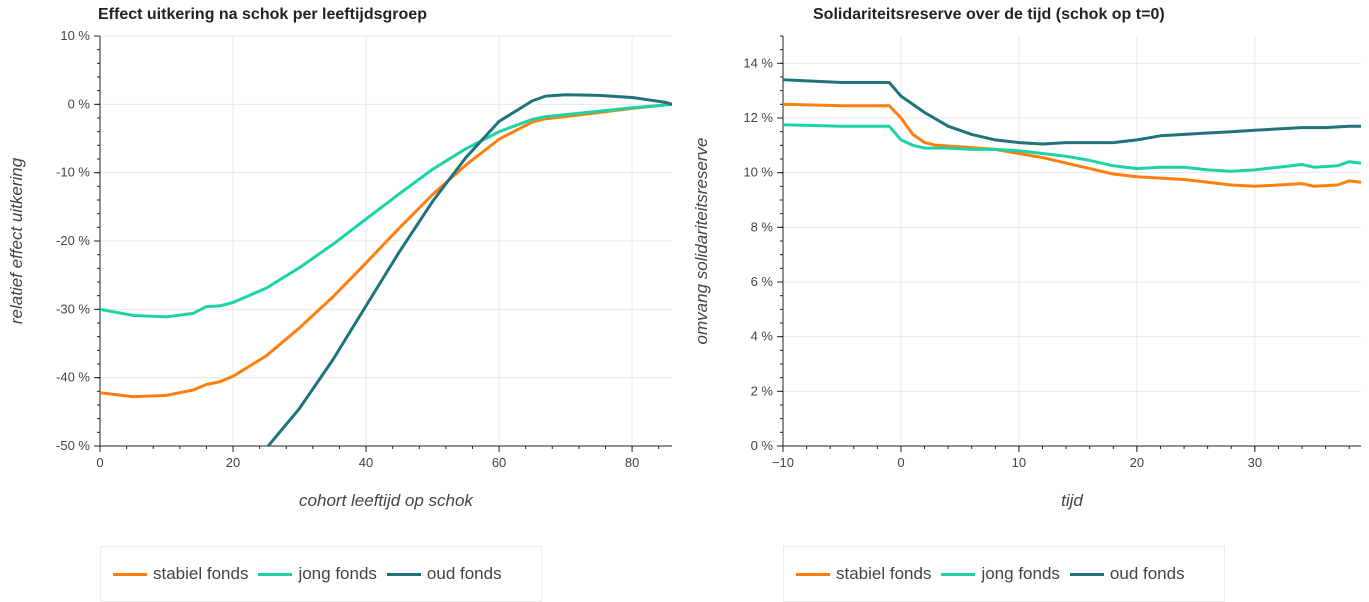 Image resolution: width=1369 pixels, height=602 pixels. I want to click on x-tick-label: 80, so click(632, 462).